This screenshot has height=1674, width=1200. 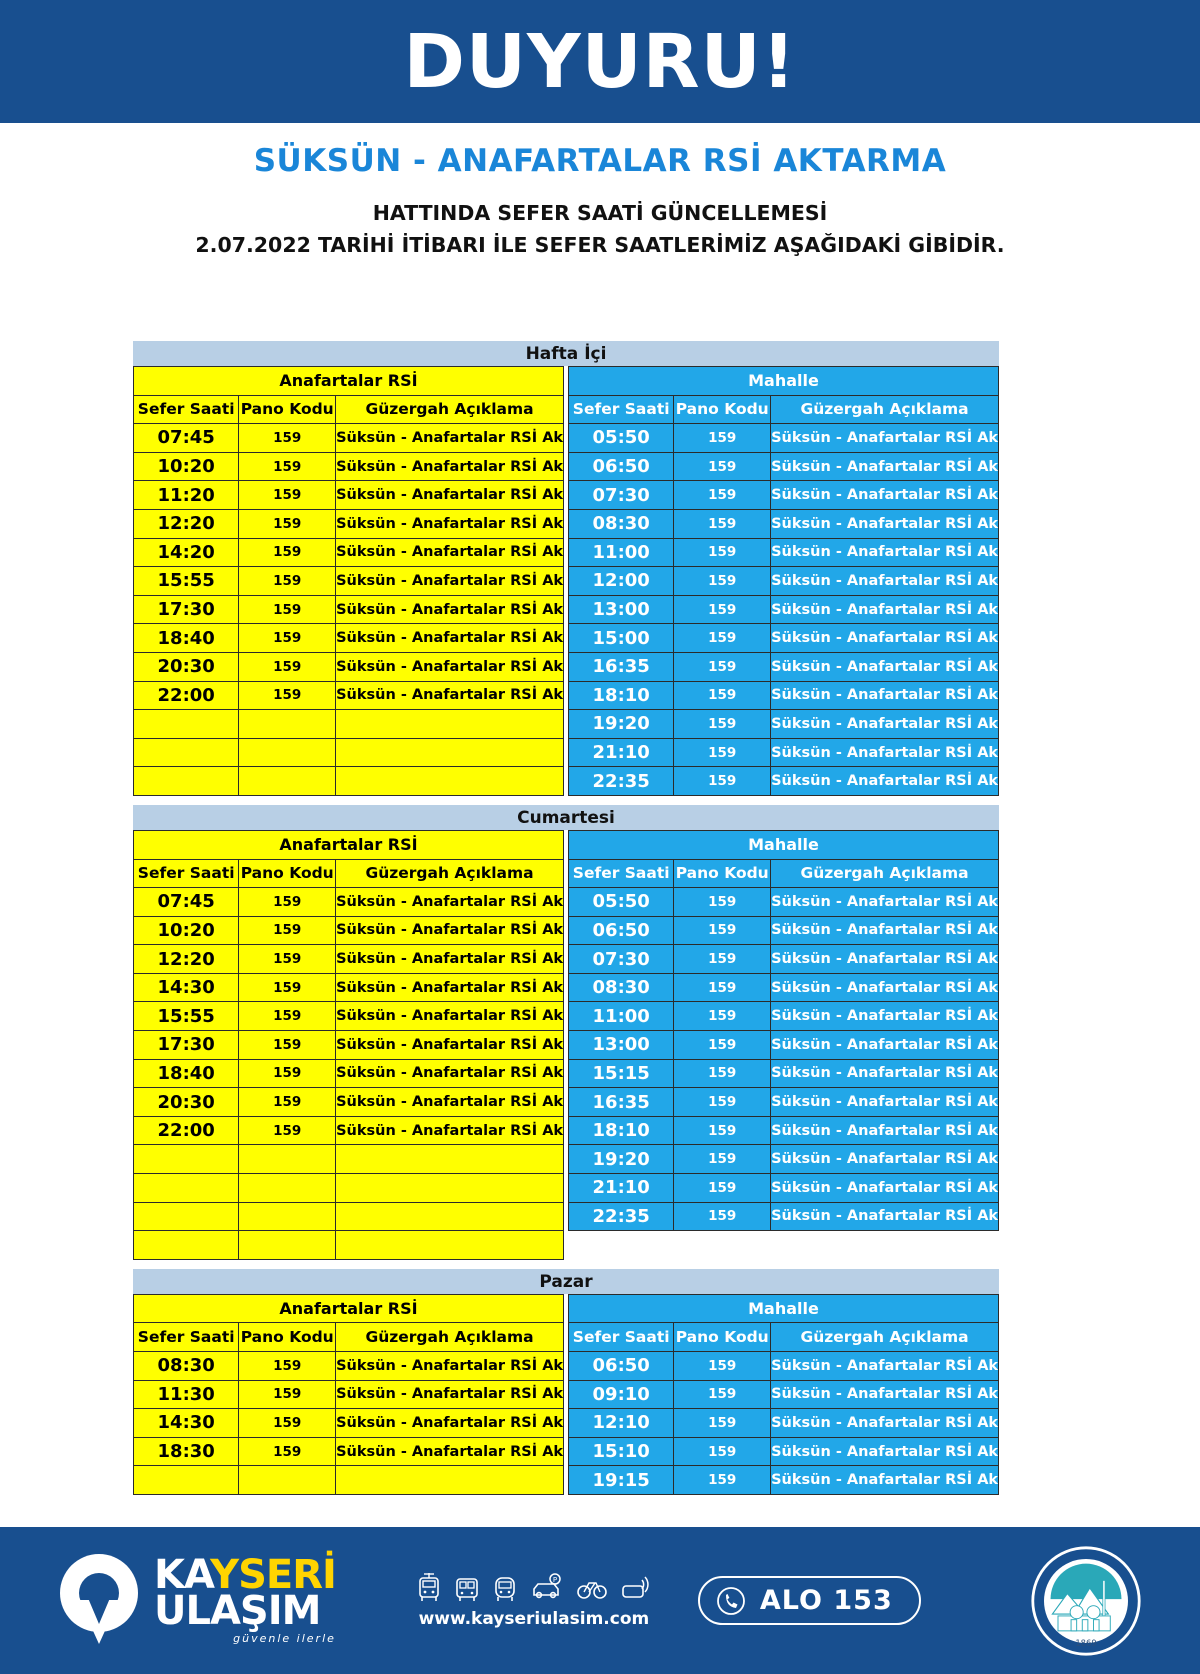 What do you see at coordinates (566, 817) in the screenshot?
I see `day-title: Cumartesi` at bounding box center [566, 817].